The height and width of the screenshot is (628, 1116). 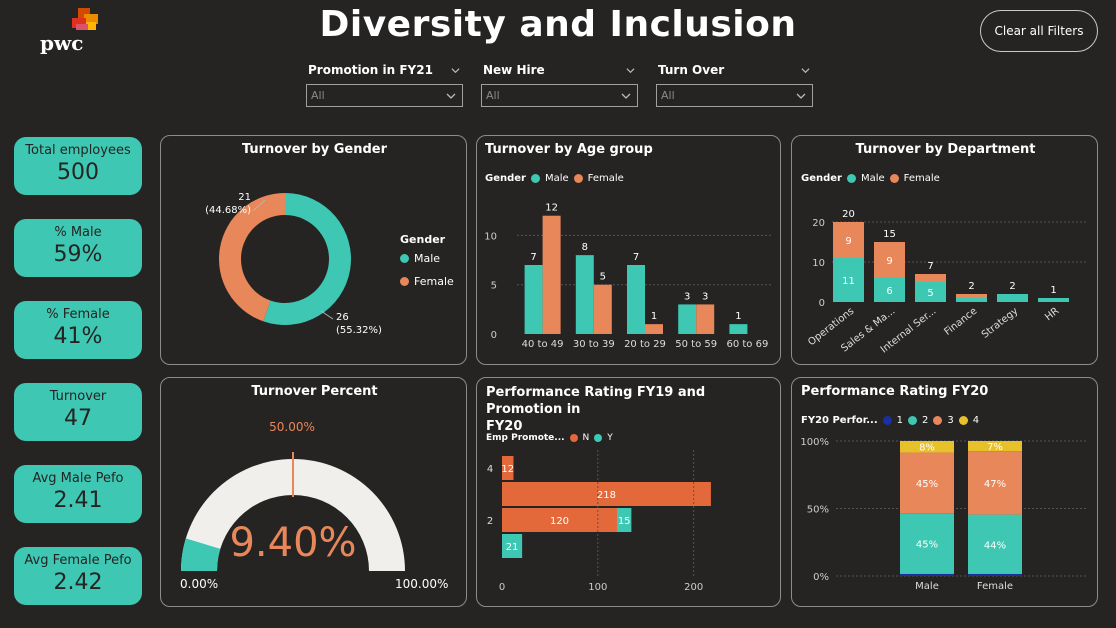 I want to click on performance-fy20-stacked-chart: 0% 50% 100% 45% 45% 8% Male 44% 47% 7% Female, so click(x=944, y=514).